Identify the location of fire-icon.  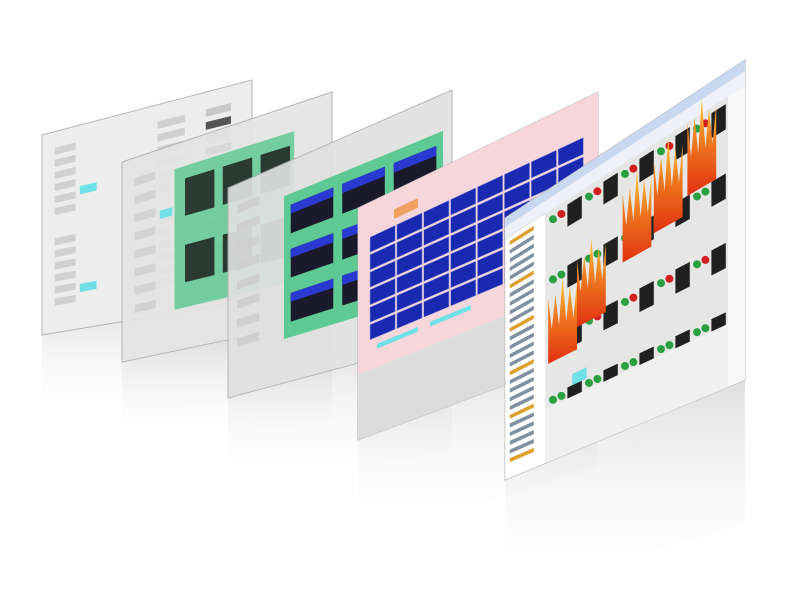
(562, 320).